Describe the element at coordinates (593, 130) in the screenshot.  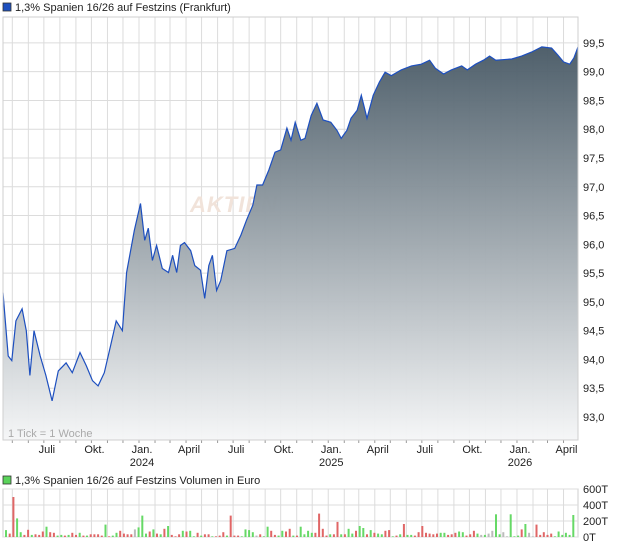
I see `y-tick-label: 98,0` at that location.